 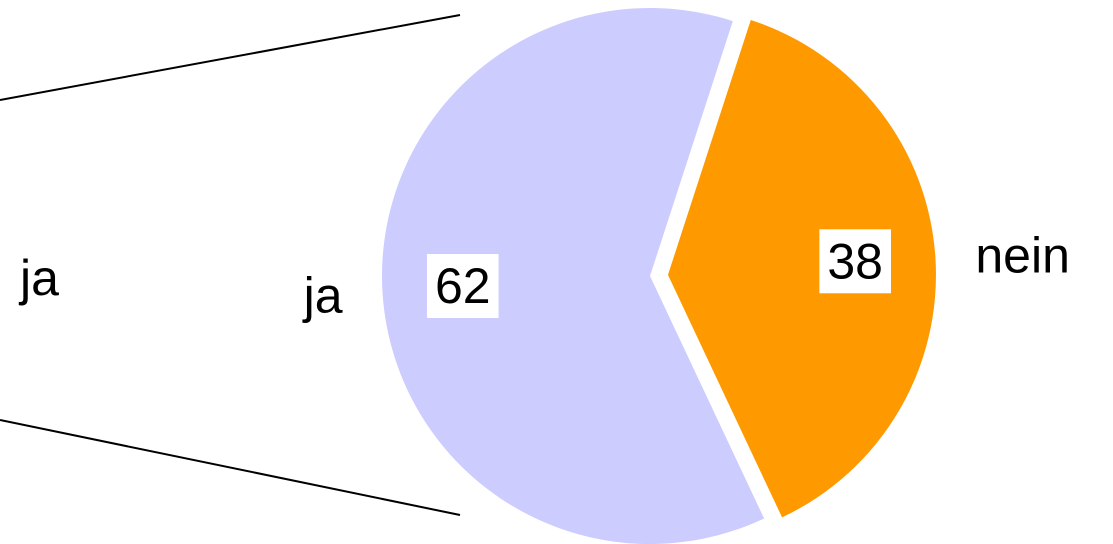 What do you see at coordinates (38, 278) in the screenshot?
I see `secondary-label: ja` at bounding box center [38, 278].